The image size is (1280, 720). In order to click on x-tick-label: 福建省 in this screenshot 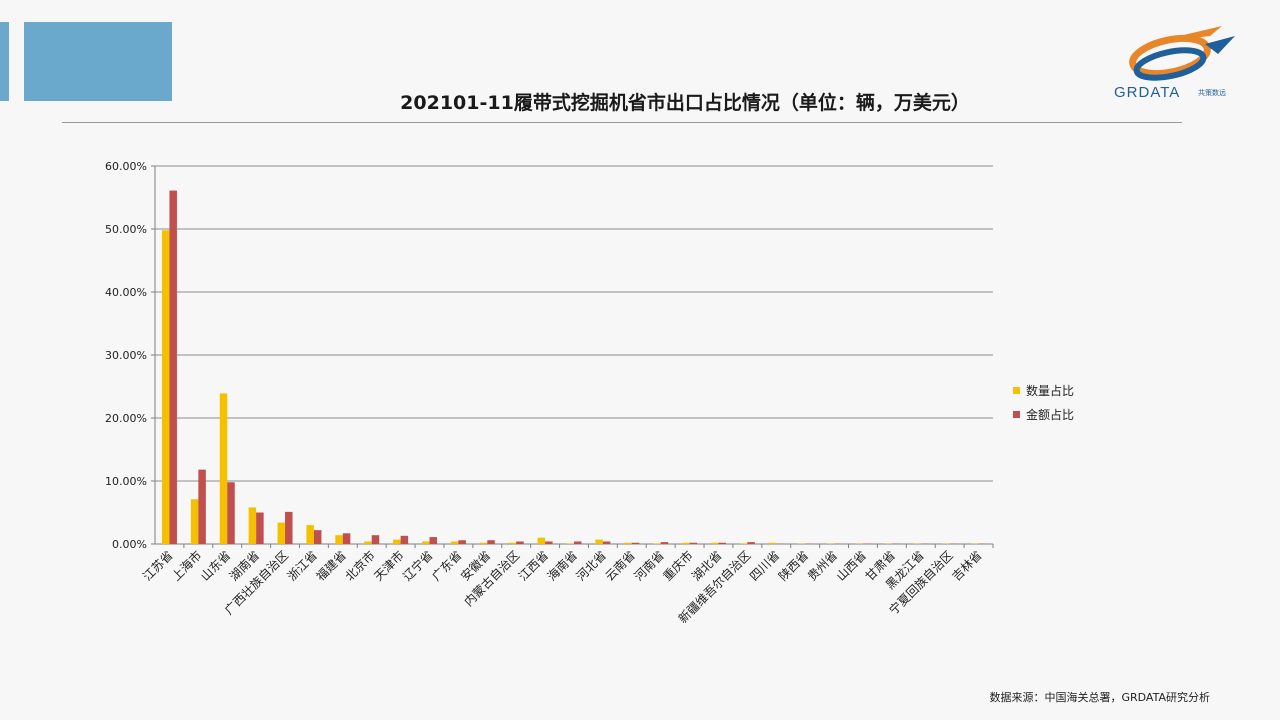, I will do `click(331, 566)`.